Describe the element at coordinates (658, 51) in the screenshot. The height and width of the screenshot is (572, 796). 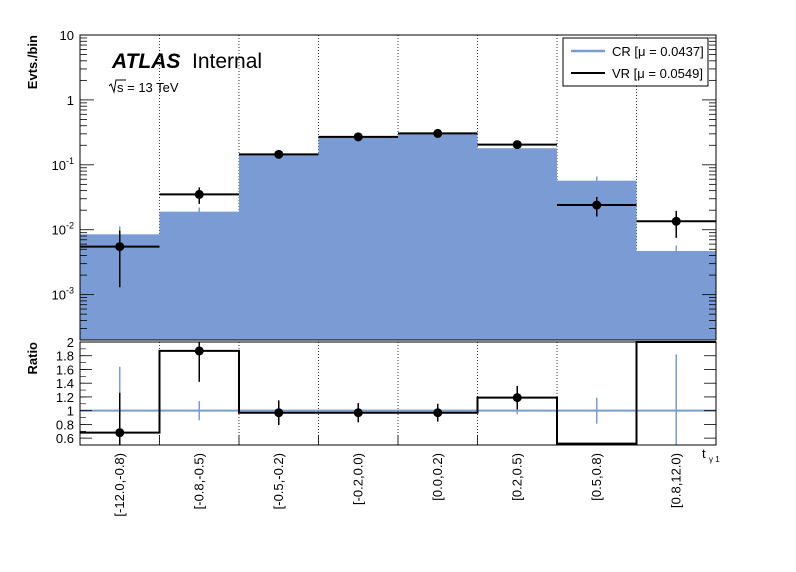
I see `legend-cr-label: CR [μ = 0.0437]` at that location.